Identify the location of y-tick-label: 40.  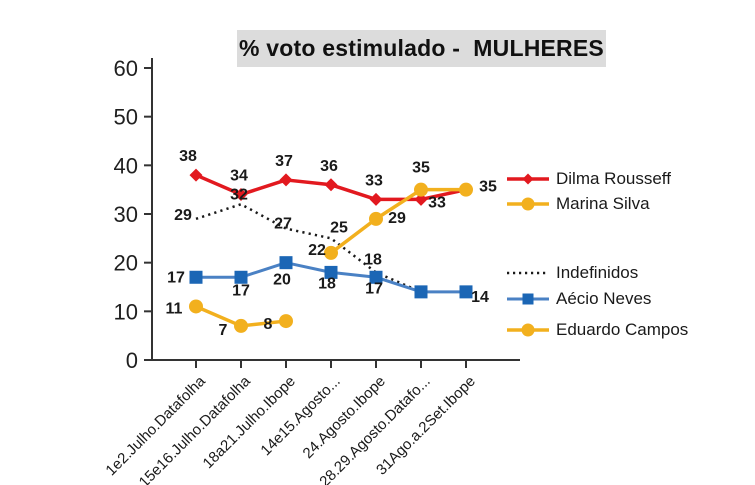
(126, 165).